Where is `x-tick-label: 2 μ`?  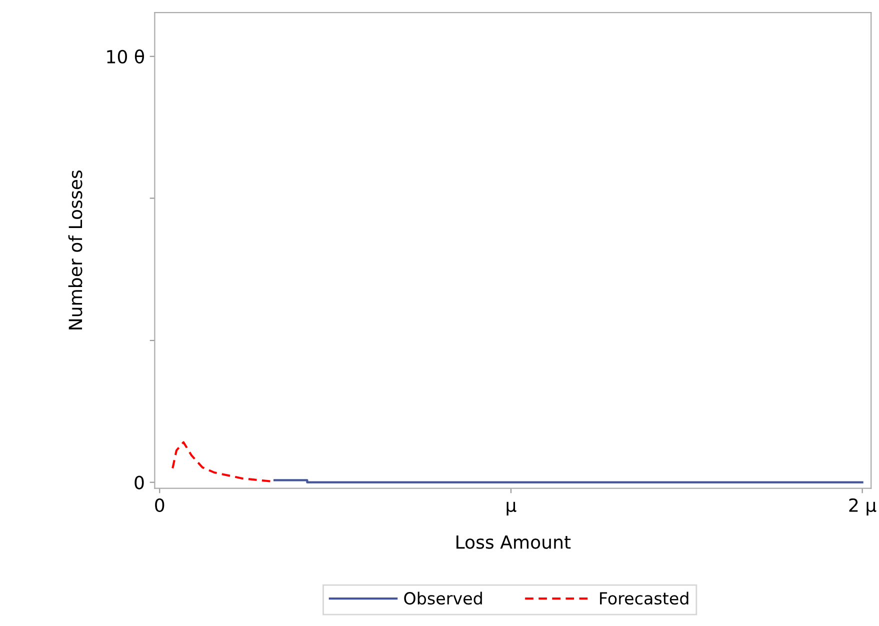 x-tick-label: 2 μ is located at coordinates (862, 507).